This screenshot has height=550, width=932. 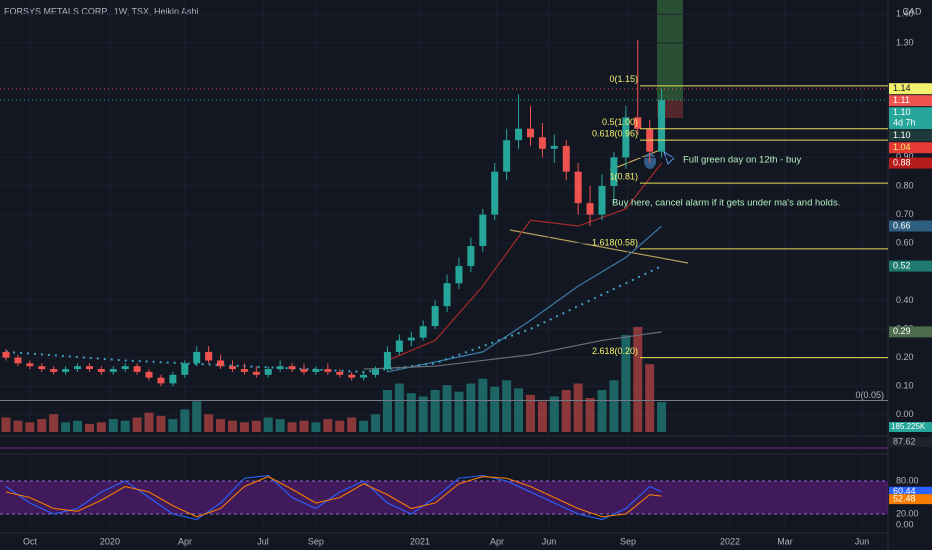 I want to click on x-tick-label: 2022, so click(x=730, y=541).